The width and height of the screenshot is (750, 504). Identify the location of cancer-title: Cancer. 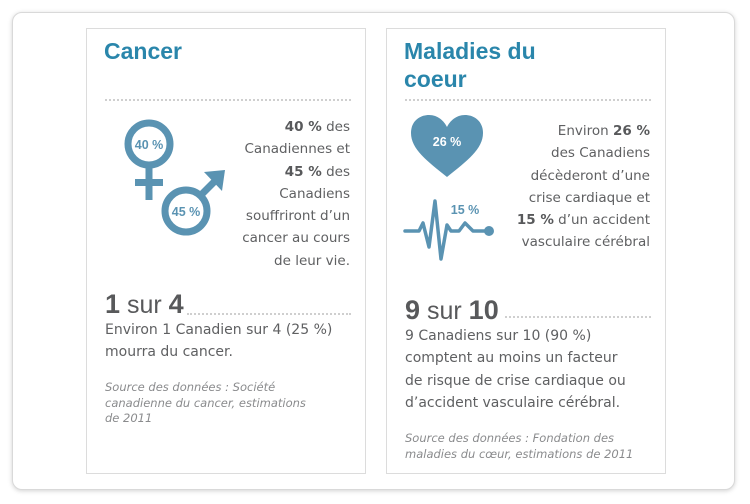
(143, 51).